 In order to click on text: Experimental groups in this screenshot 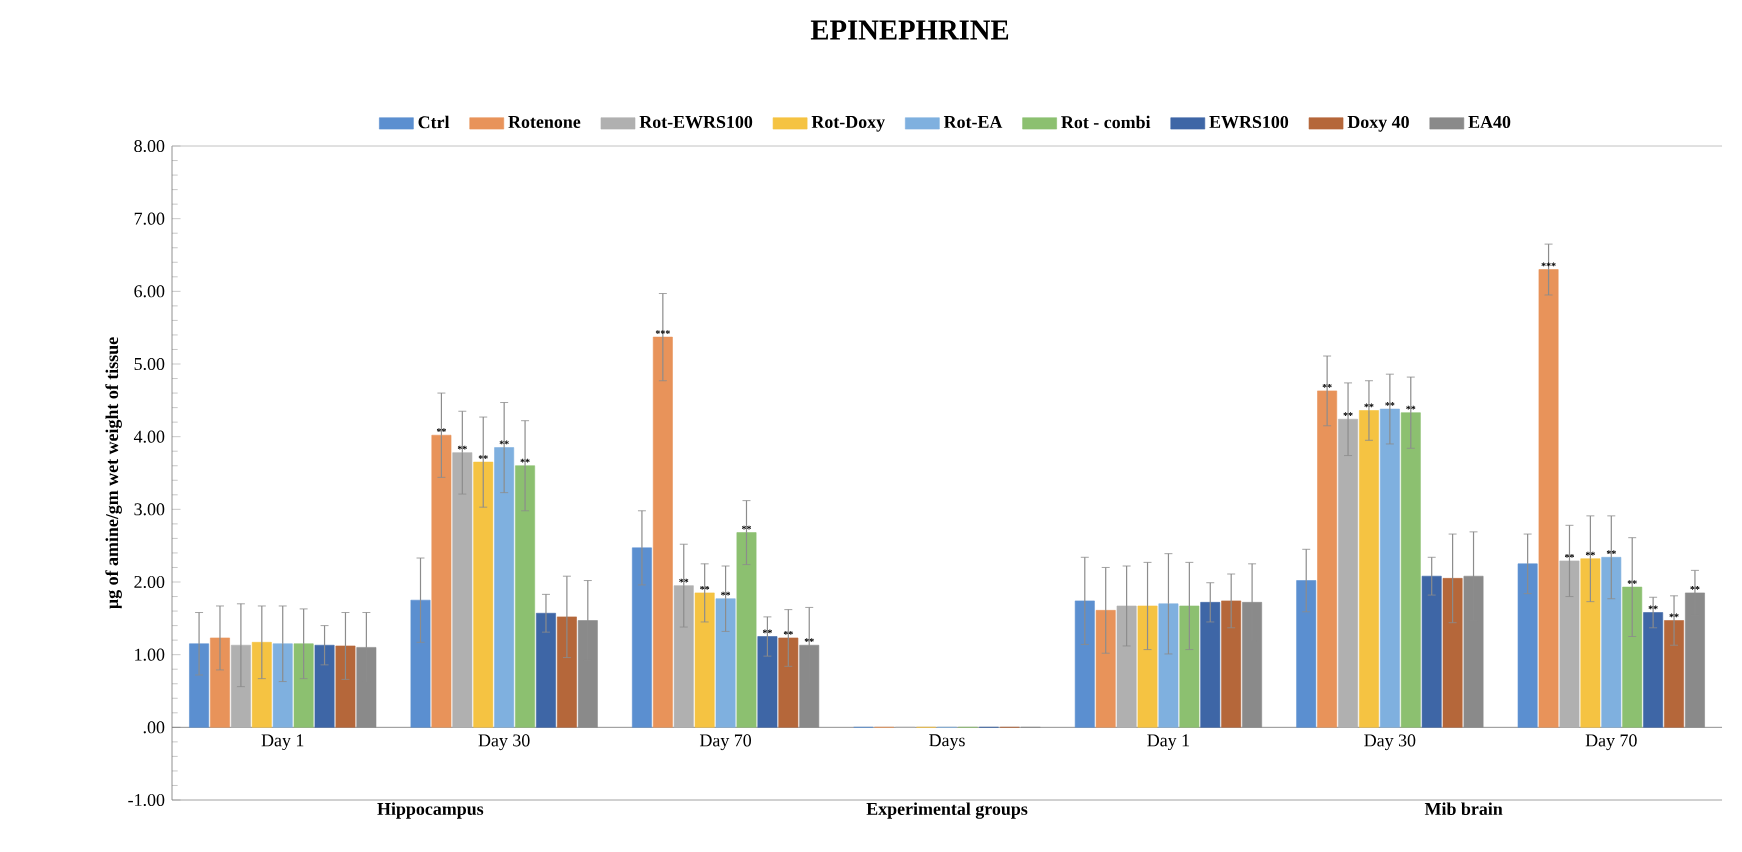, I will do `click(947, 810)`.